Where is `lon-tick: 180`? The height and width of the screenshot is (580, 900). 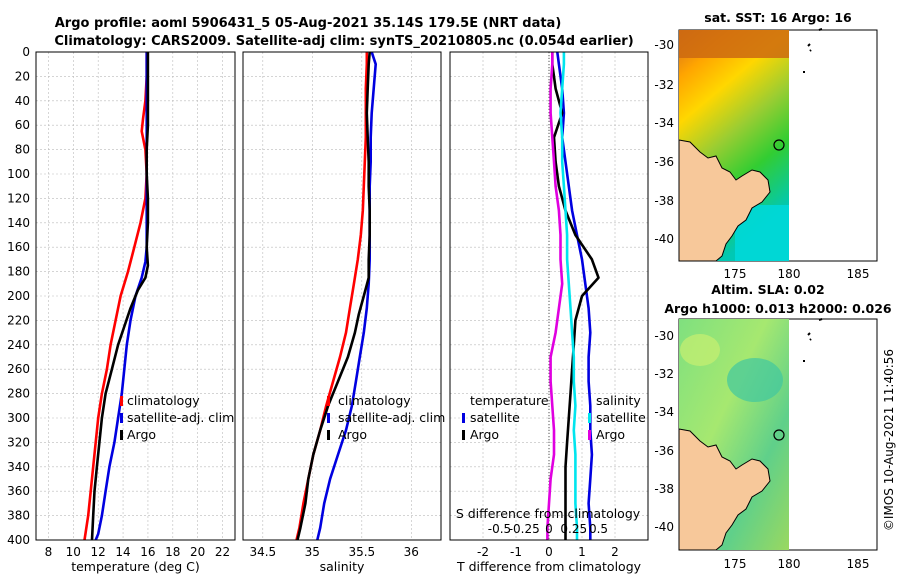 lon-tick: 180 is located at coordinates (789, 564).